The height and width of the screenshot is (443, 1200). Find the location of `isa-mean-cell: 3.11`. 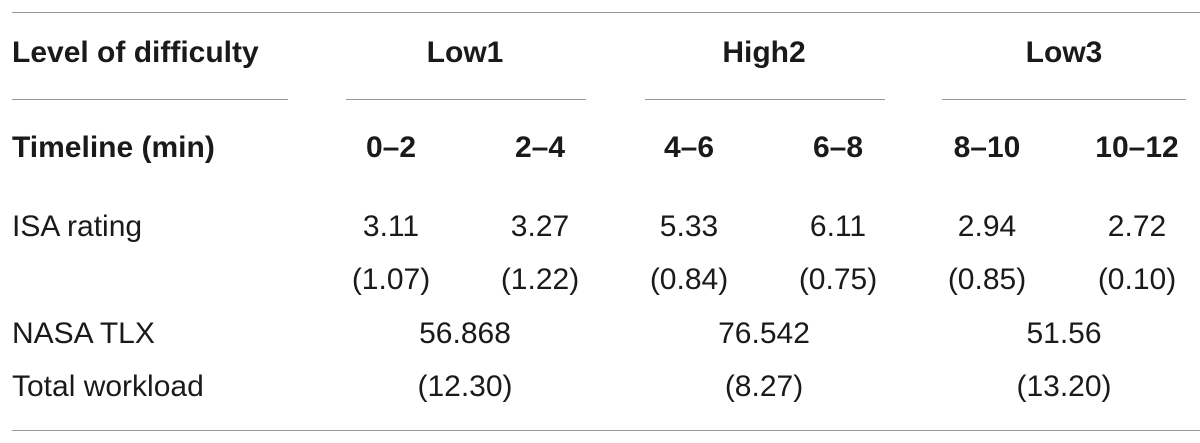

isa-mean-cell: 3.11 is located at coordinates (391, 226).